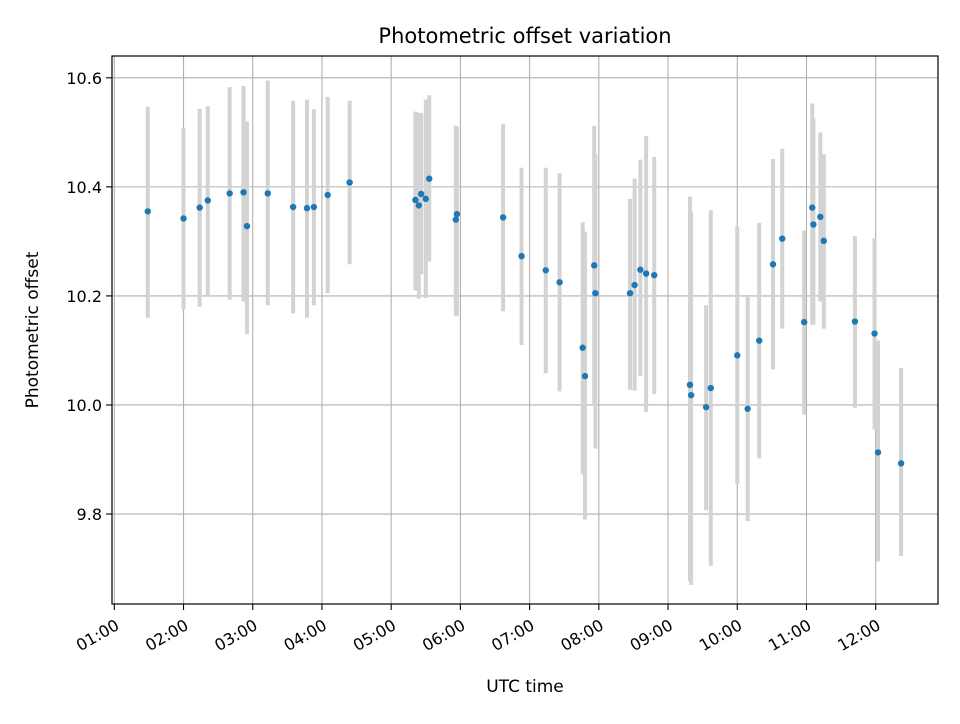 The image size is (960, 724). I want to click on y-tick-label: 10.6, so click(84, 78).